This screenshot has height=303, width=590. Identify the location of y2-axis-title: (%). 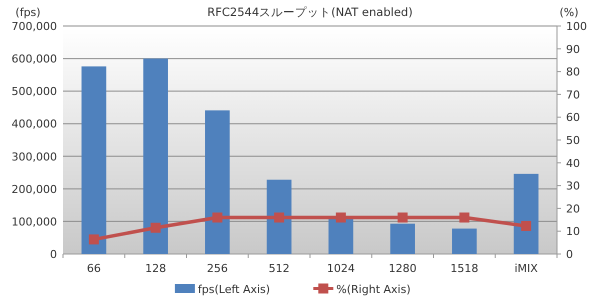
(569, 12).